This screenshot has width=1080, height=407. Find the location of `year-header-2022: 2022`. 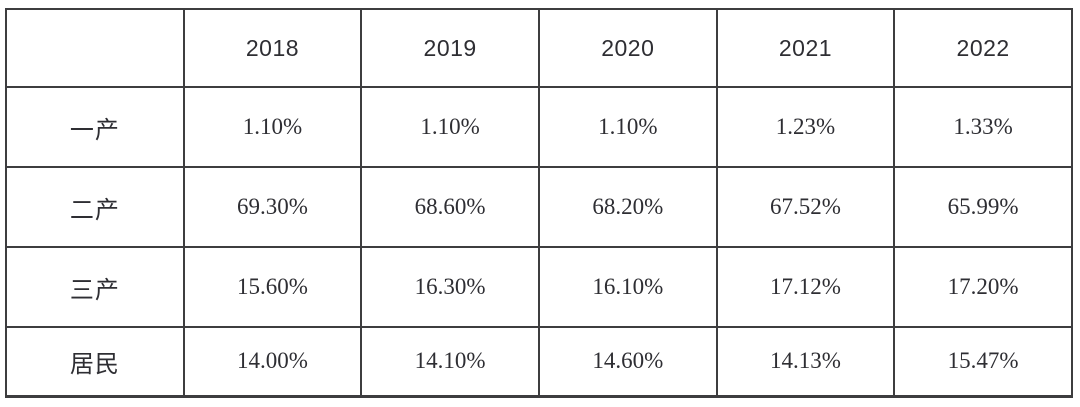

year-header-2022: 2022 is located at coordinates (983, 48).